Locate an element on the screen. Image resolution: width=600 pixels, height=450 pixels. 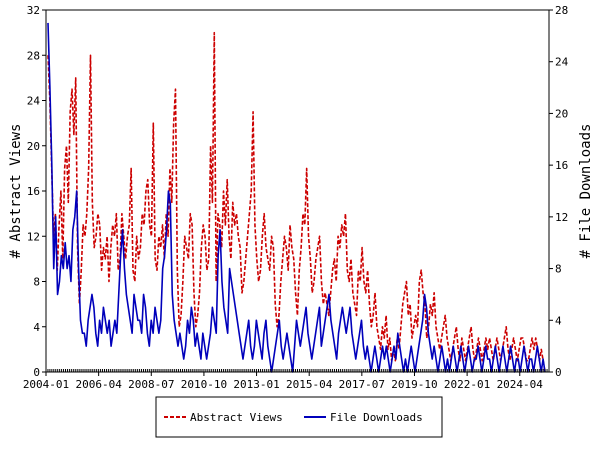
y-left-tick-label: 4 is located at coordinates (36, 327).